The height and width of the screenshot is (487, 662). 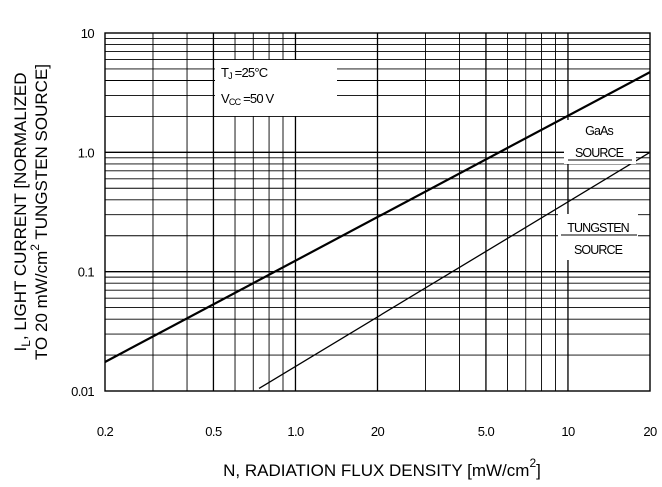 I want to click on gaas-label-line1: GaAs, so click(x=599, y=131).